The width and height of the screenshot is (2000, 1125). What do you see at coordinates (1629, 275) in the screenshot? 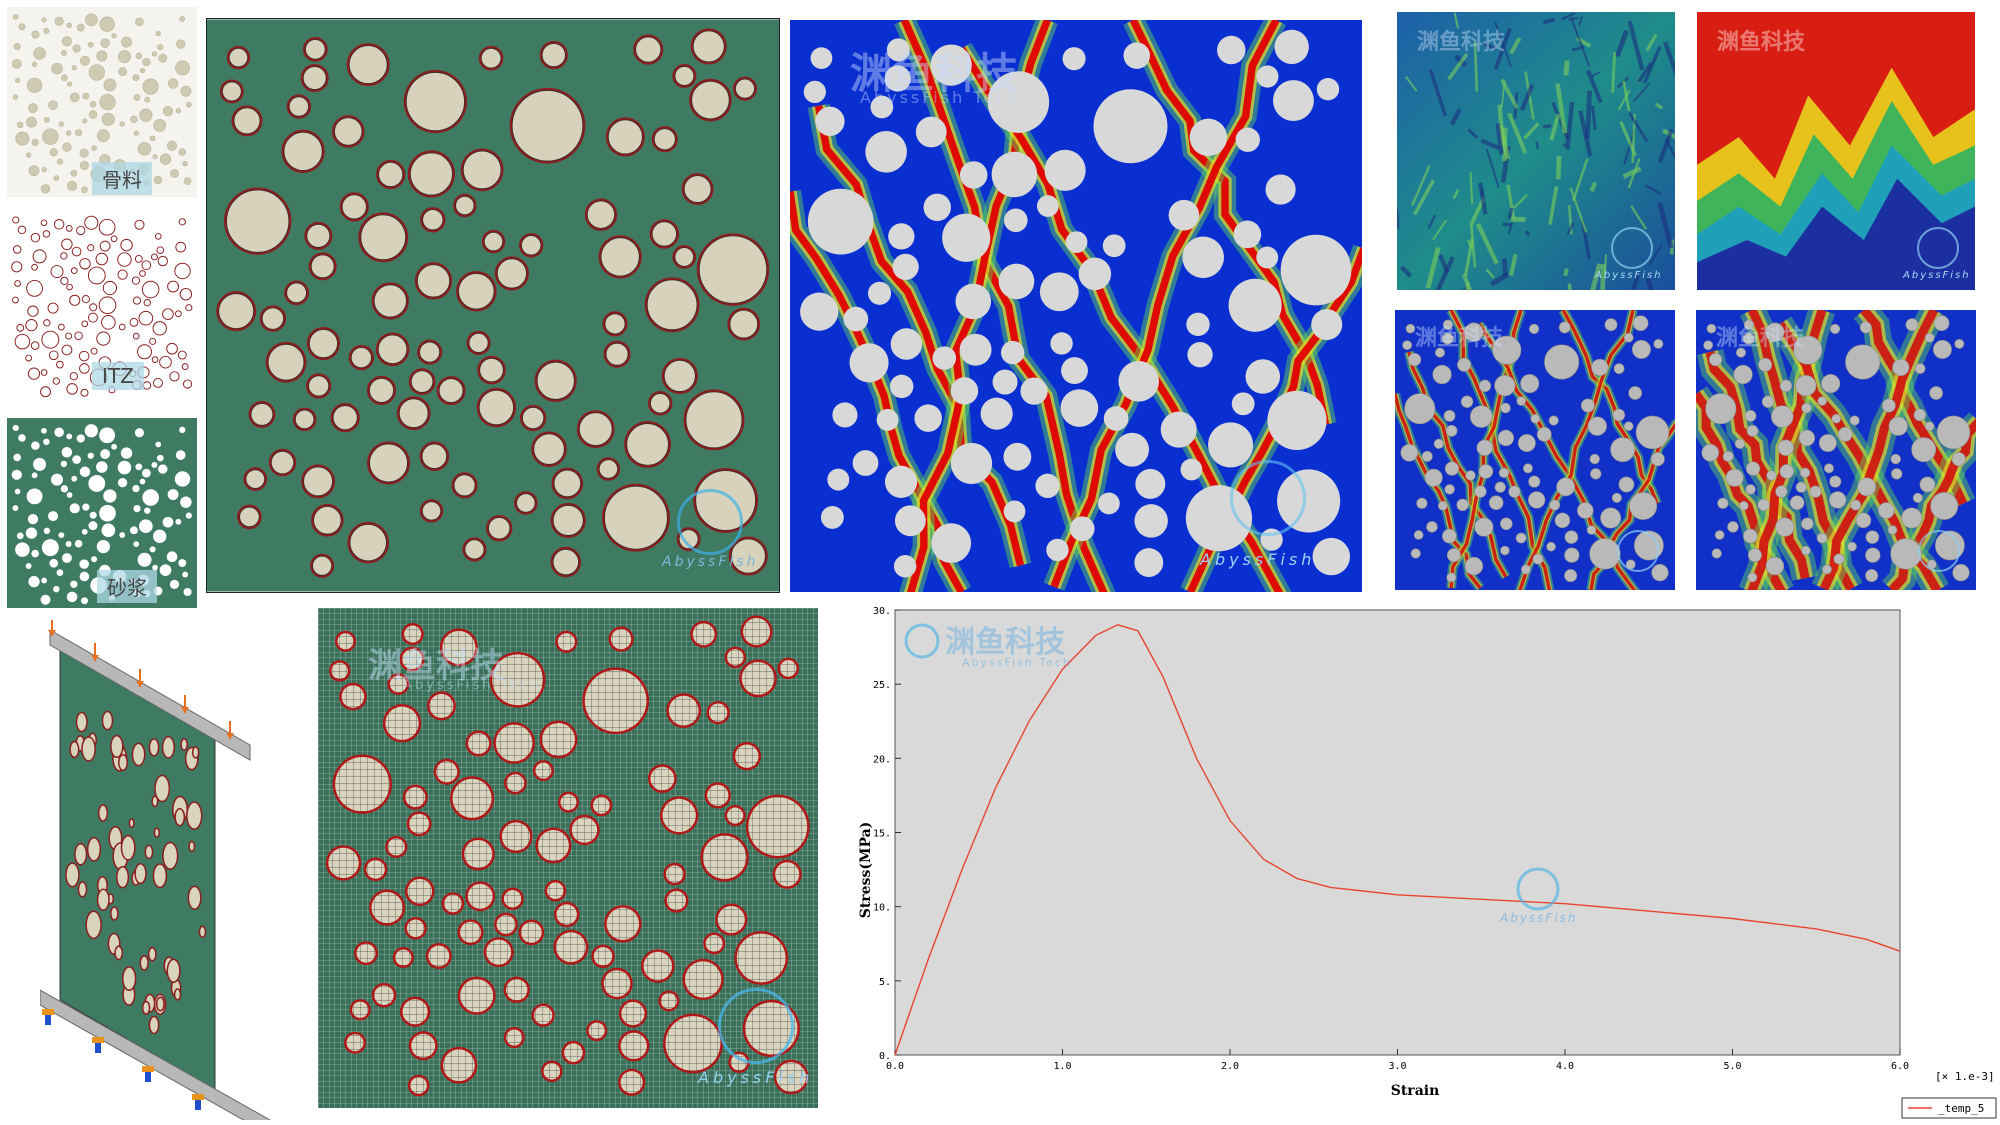
I see `logo-watermark-text: AbyssFish` at bounding box center [1629, 275].